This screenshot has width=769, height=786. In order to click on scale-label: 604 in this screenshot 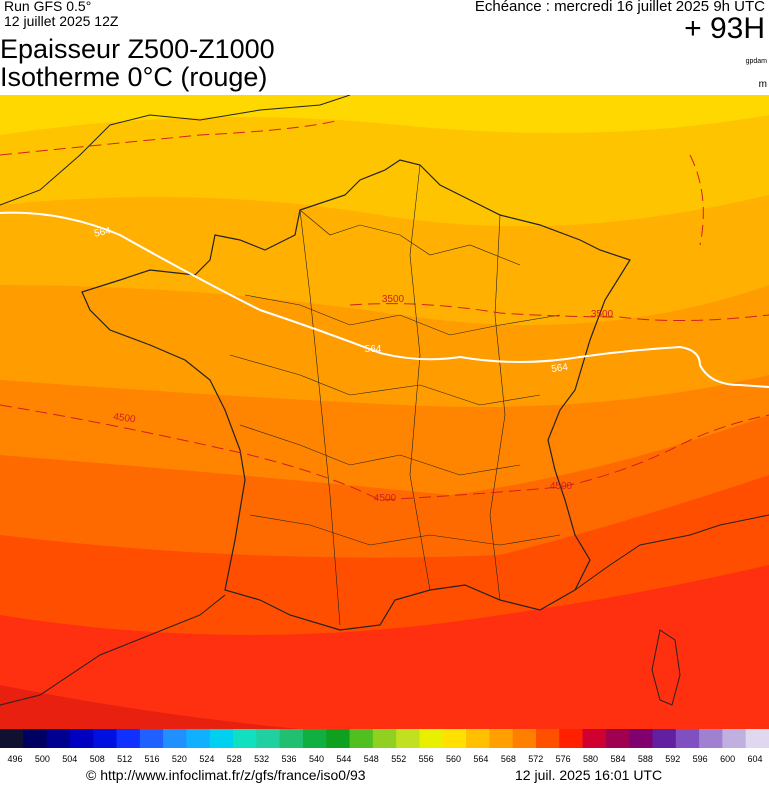, I will do `click(754, 759)`.